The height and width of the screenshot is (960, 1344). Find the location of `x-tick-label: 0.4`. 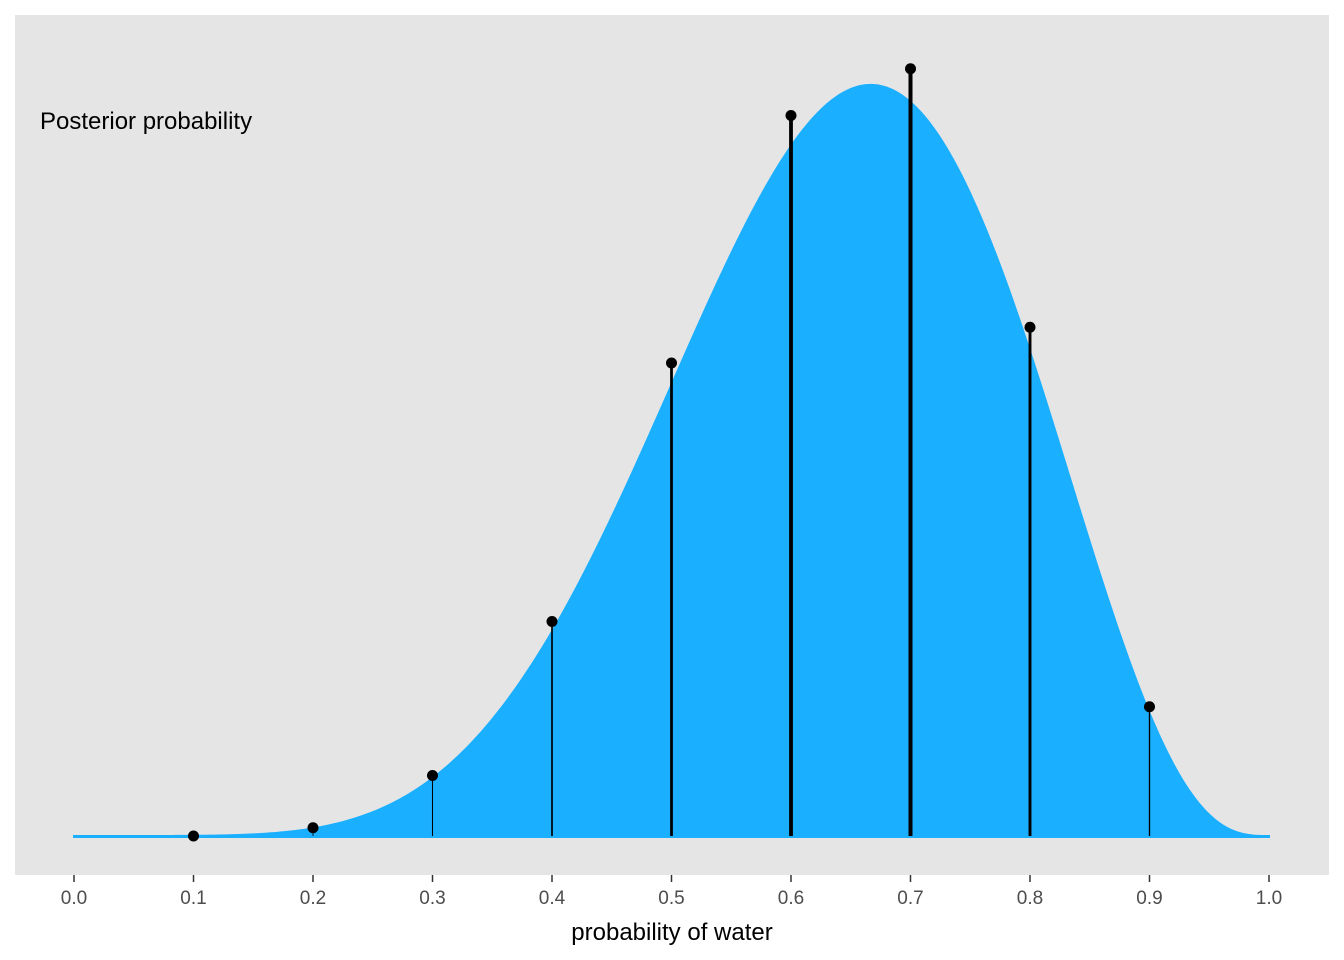

x-tick-label: 0.4 is located at coordinates (552, 898).